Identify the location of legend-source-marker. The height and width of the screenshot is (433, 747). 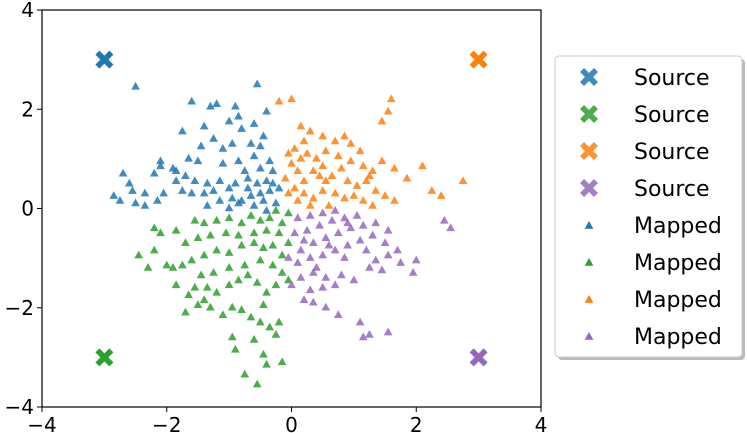
(589, 151).